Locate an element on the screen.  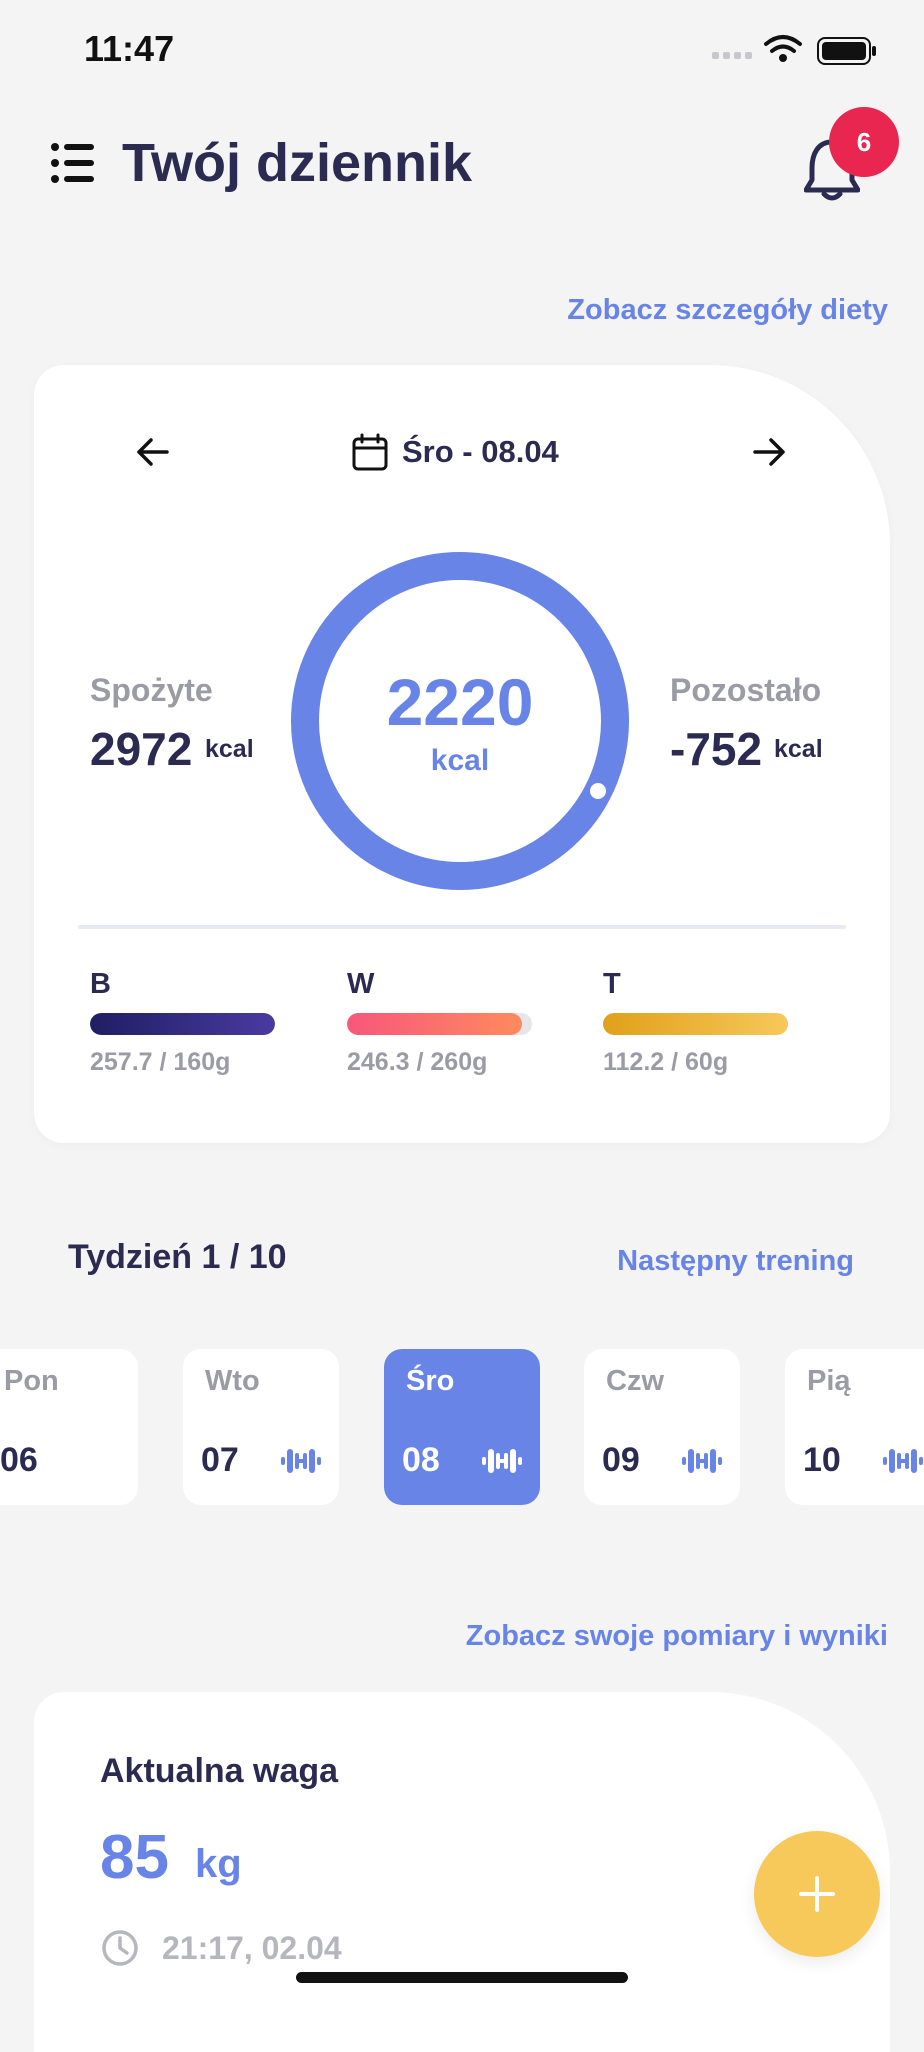
eaten-unit: kcal is located at coordinates (229, 749).